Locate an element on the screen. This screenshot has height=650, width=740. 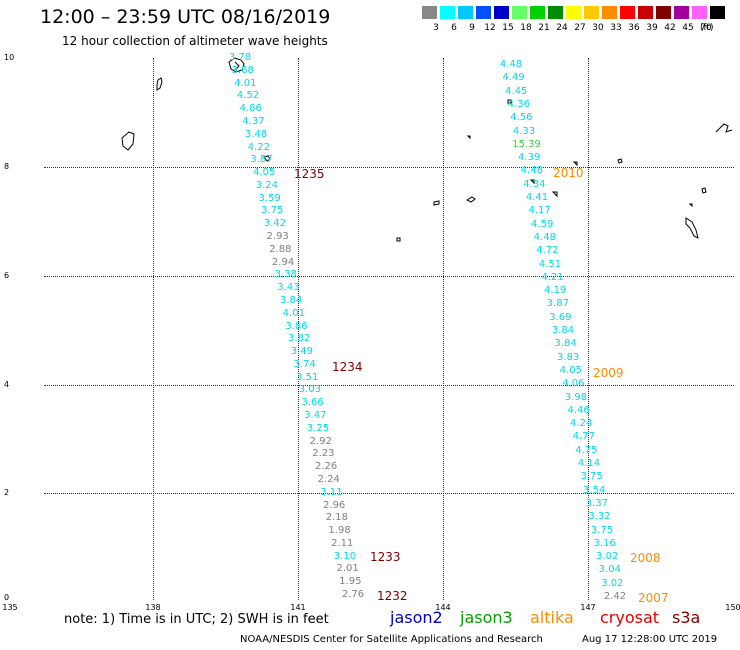
legend-tick: 27 is located at coordinates (580, 28).